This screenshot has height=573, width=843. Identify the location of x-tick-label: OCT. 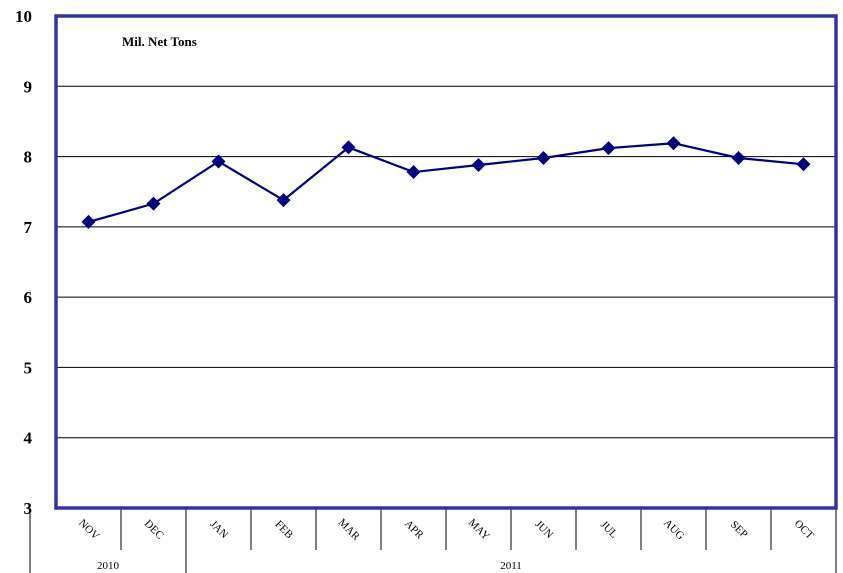
(804, 530).